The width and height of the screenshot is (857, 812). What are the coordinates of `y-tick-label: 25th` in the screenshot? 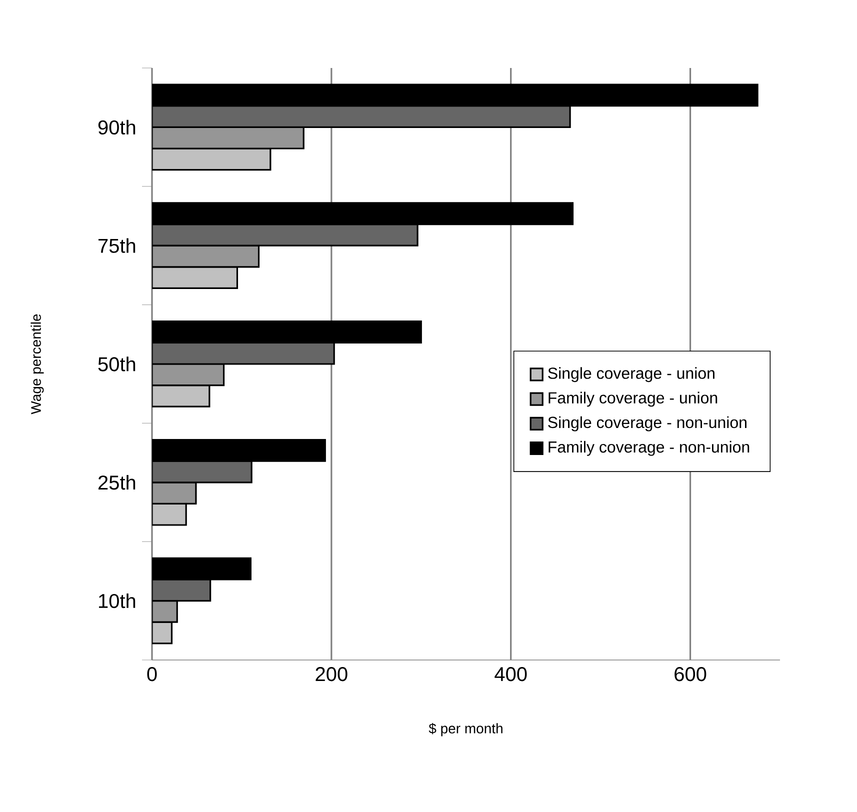 It's located at (117, 482).